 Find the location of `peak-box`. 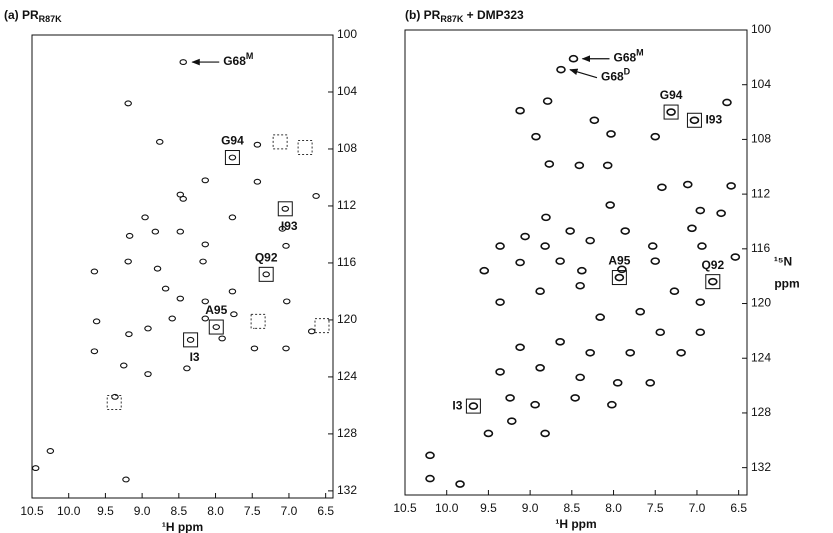

peak-box is located at coordinates (671, 112).